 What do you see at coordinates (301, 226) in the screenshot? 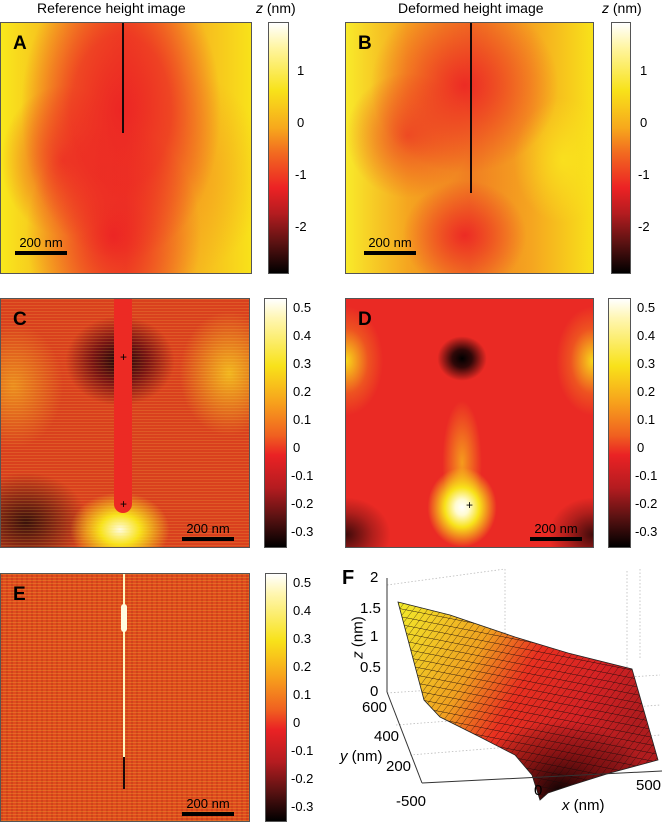
I see `colorbar-a-tick: -2` at bounding box center [301, 226].